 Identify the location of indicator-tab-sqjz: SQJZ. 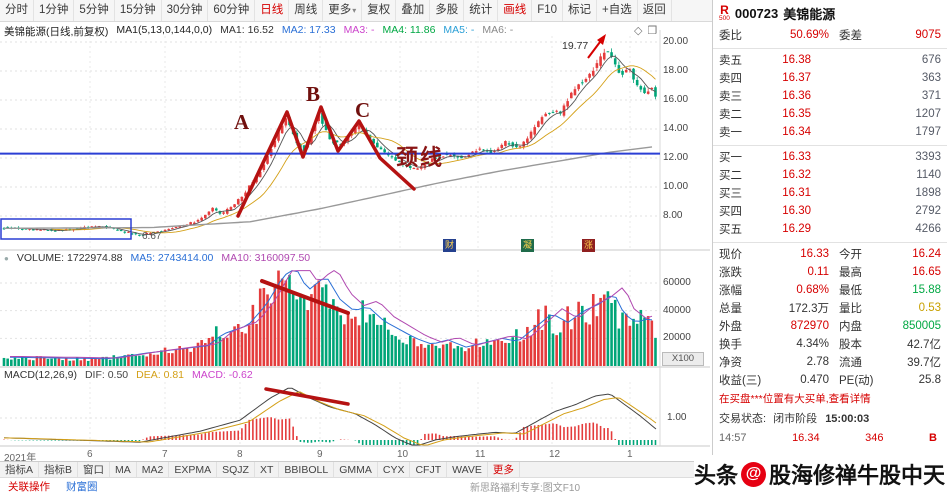
(236, 469).